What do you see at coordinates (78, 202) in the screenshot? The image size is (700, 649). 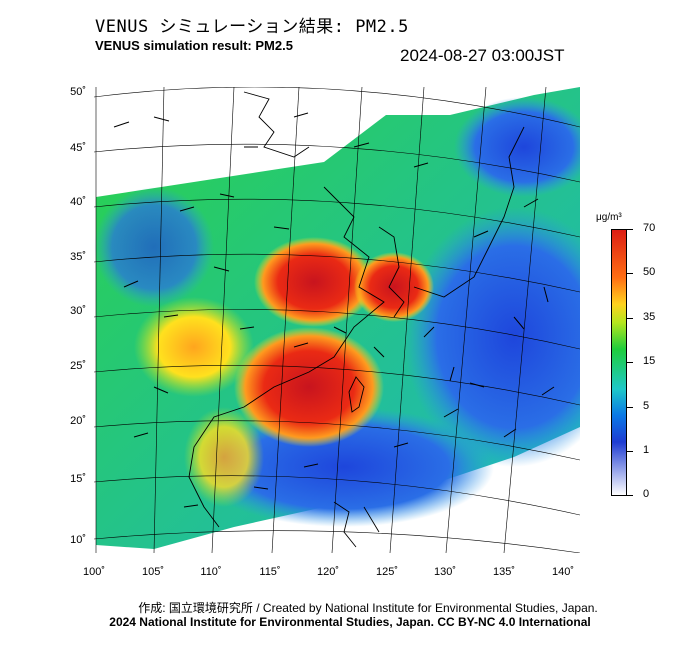 I see `lat-label: 40˚` at bounding box center [78, 202].